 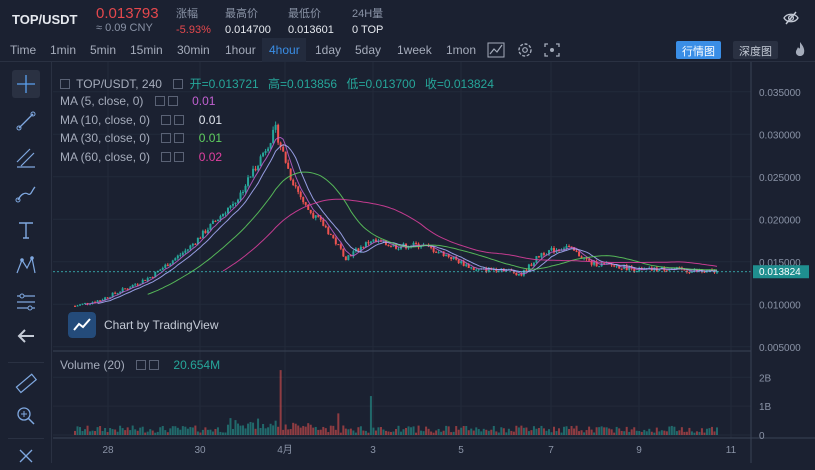 What do you see at coordinates (26, 230) in the screenshot?
I see `text-tool-icon` at bounding box center [26, 230].